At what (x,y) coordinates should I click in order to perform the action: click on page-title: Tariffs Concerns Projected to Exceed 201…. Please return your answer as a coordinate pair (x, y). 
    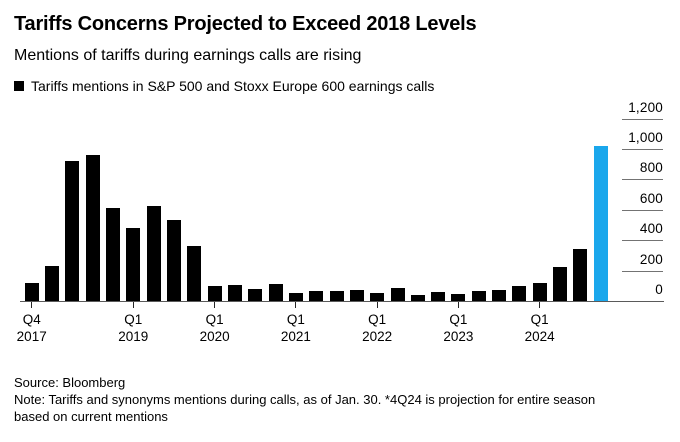
    Looking at the image, I should click on (245, 24).